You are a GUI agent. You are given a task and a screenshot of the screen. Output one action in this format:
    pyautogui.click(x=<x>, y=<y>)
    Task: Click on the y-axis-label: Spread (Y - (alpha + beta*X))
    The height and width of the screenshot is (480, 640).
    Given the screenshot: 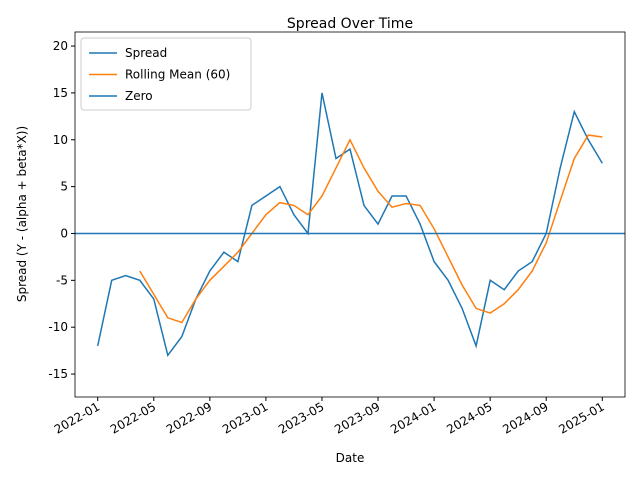 What is the action you would take?
    pyautogui.click(x=22, y=214)
    